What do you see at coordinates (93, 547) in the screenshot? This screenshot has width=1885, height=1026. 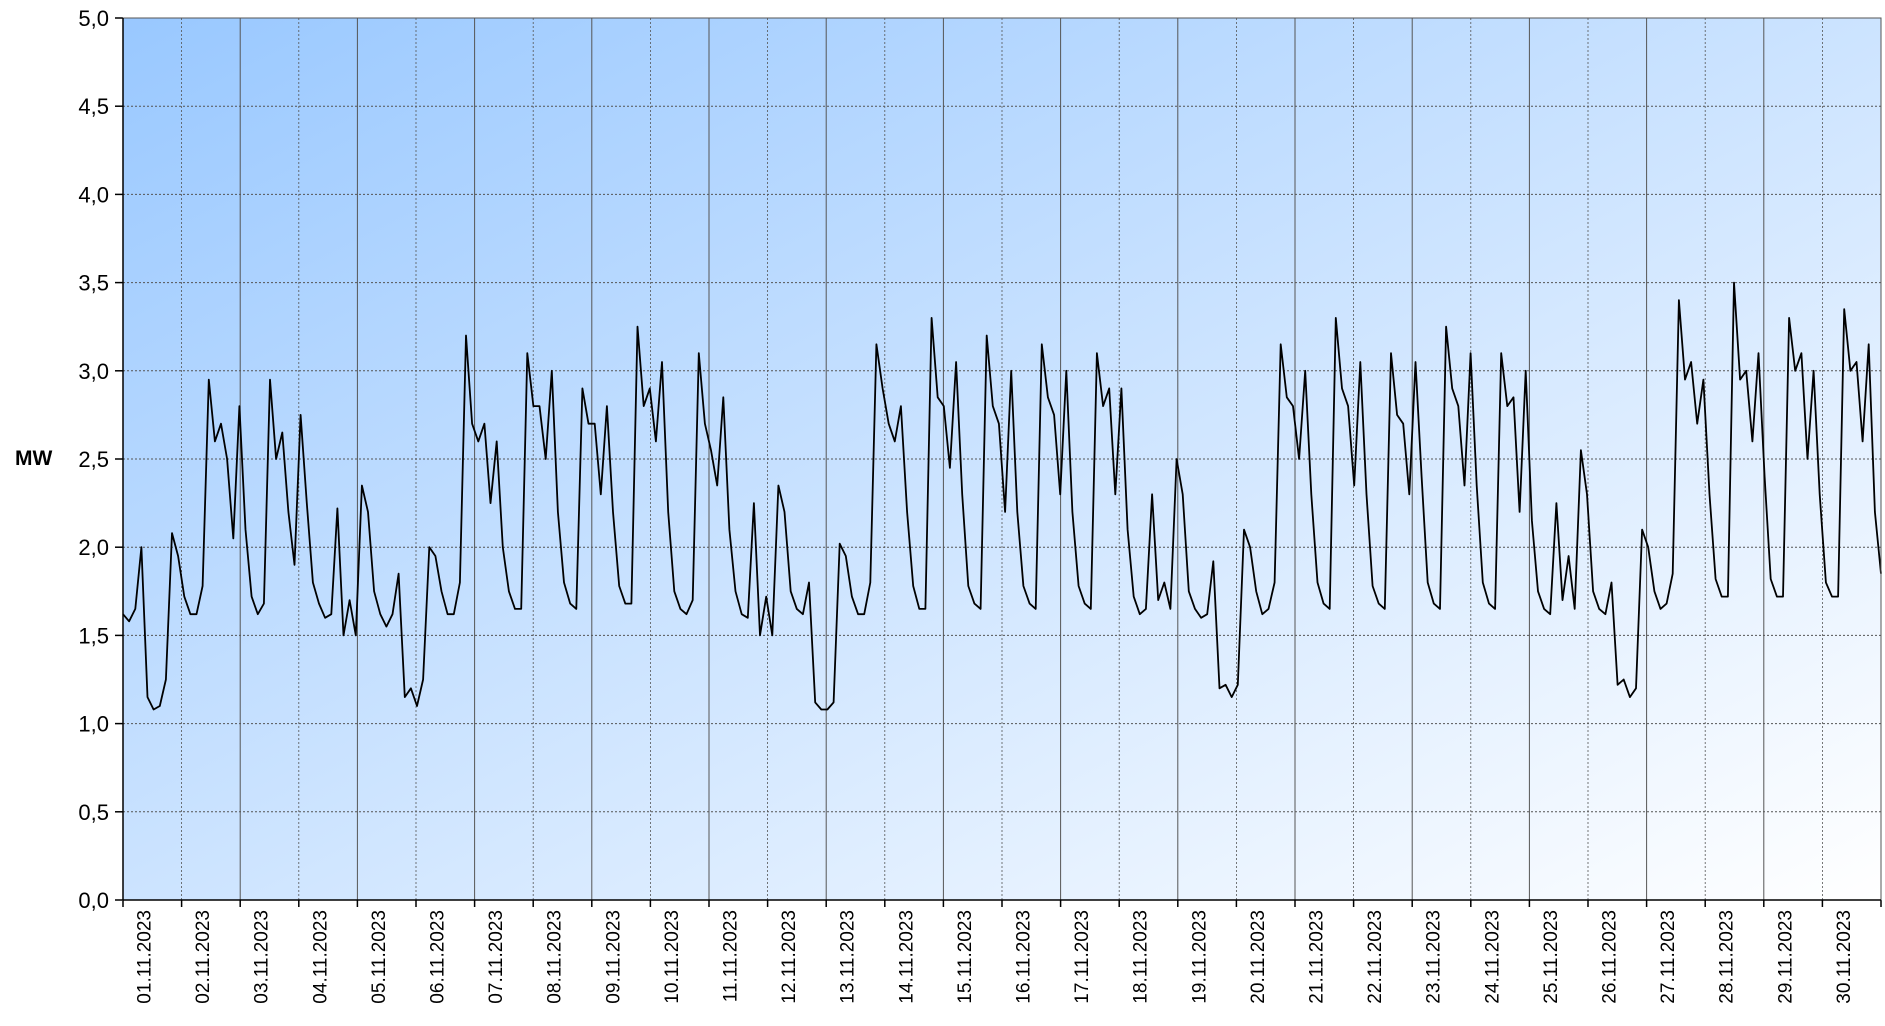 I see `y-tick-label: 2,0` at bounding box center [93, 547].